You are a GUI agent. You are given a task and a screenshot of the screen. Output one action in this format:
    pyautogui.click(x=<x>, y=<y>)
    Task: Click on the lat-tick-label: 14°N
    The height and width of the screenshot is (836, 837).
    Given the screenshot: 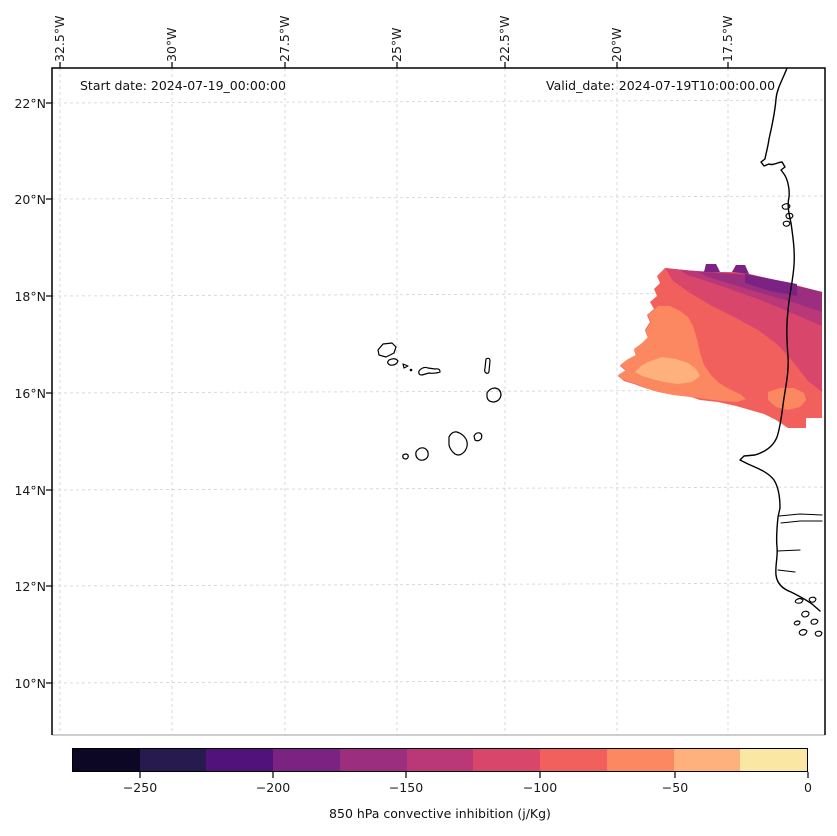 What is the action you would take?
    pyautogui.click(x=30, y=490)
    